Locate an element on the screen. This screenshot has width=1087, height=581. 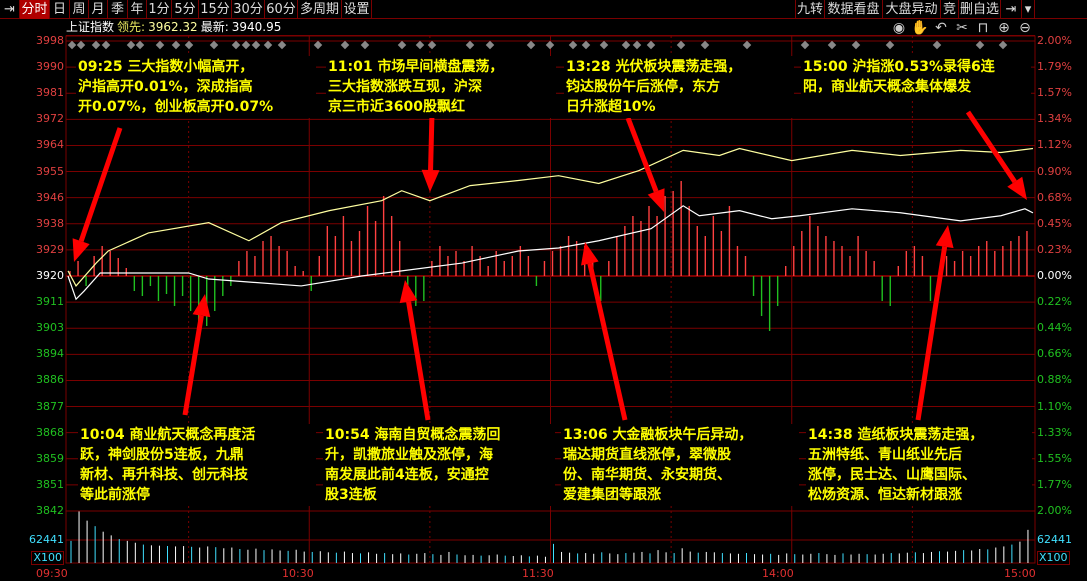
tab-1: 日 is located at coordinates (60, 9).